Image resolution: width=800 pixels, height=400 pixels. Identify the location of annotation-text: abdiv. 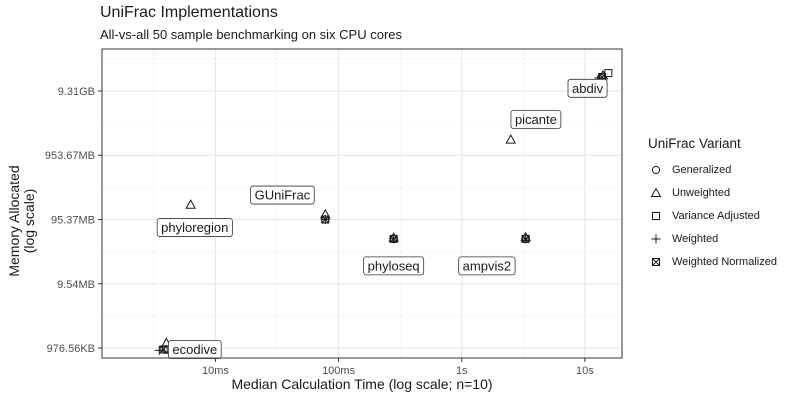
(588, 88).